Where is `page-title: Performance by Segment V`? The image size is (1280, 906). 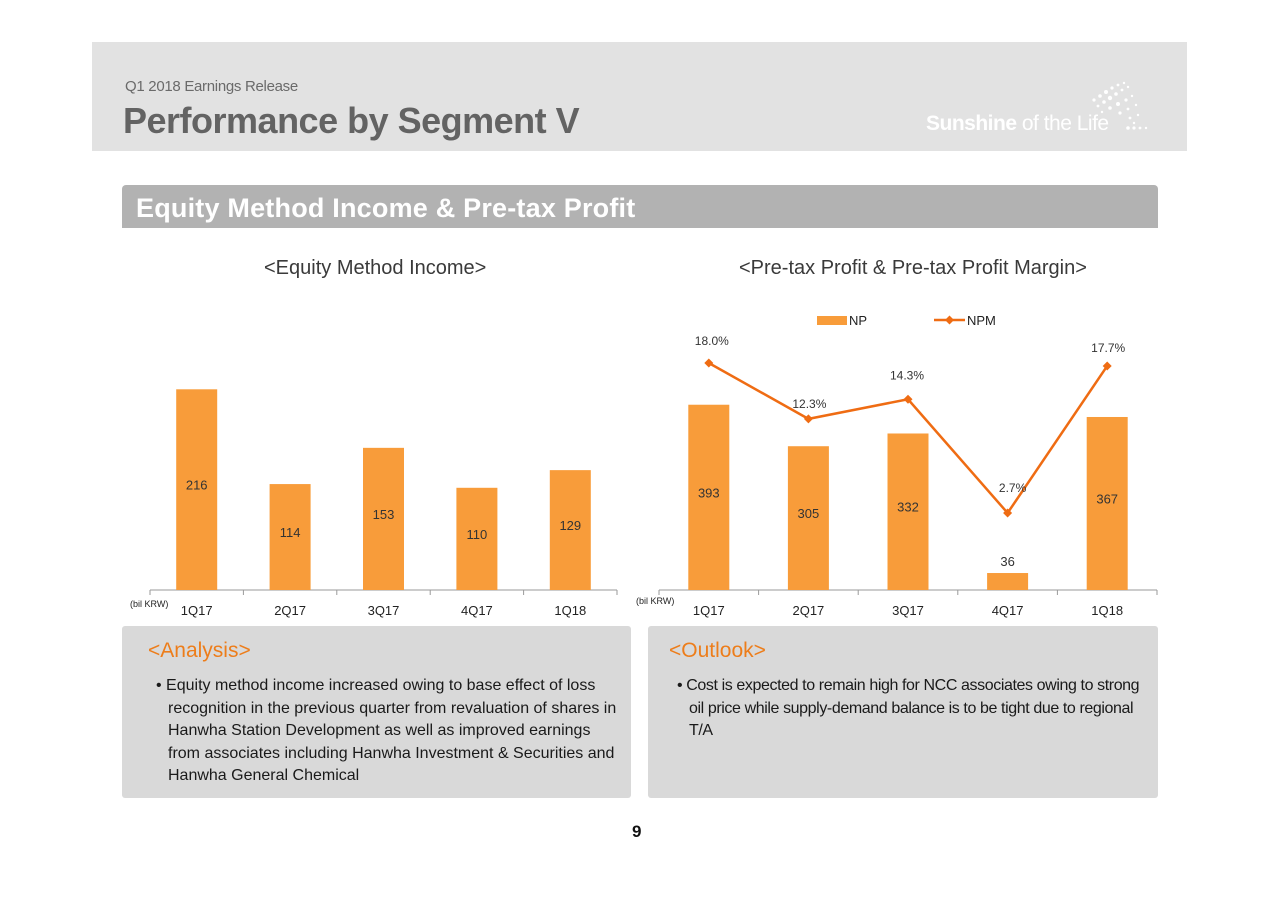
page-title: Performance by Segment V is located at coordinates (351, 120).